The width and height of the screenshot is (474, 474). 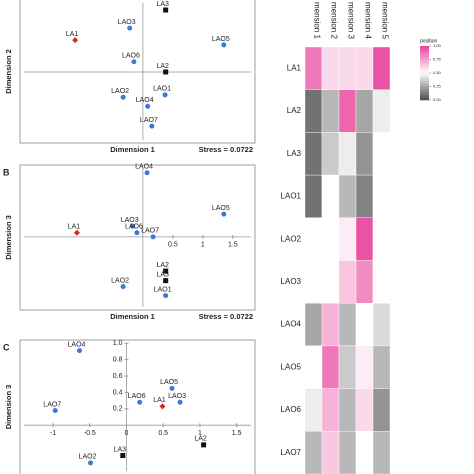 I want to click on y-tick-label: 0.8, so click(x=118, y=360).